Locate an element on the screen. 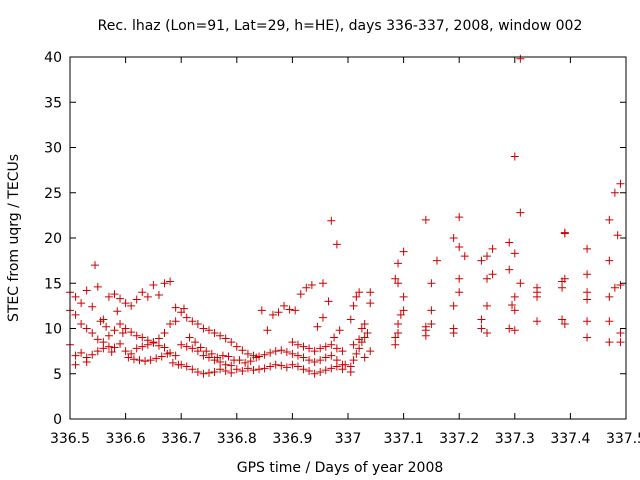 This screenshot has height=480, width=640. y-tick-label: 35 is located at coordinates (53, 103).